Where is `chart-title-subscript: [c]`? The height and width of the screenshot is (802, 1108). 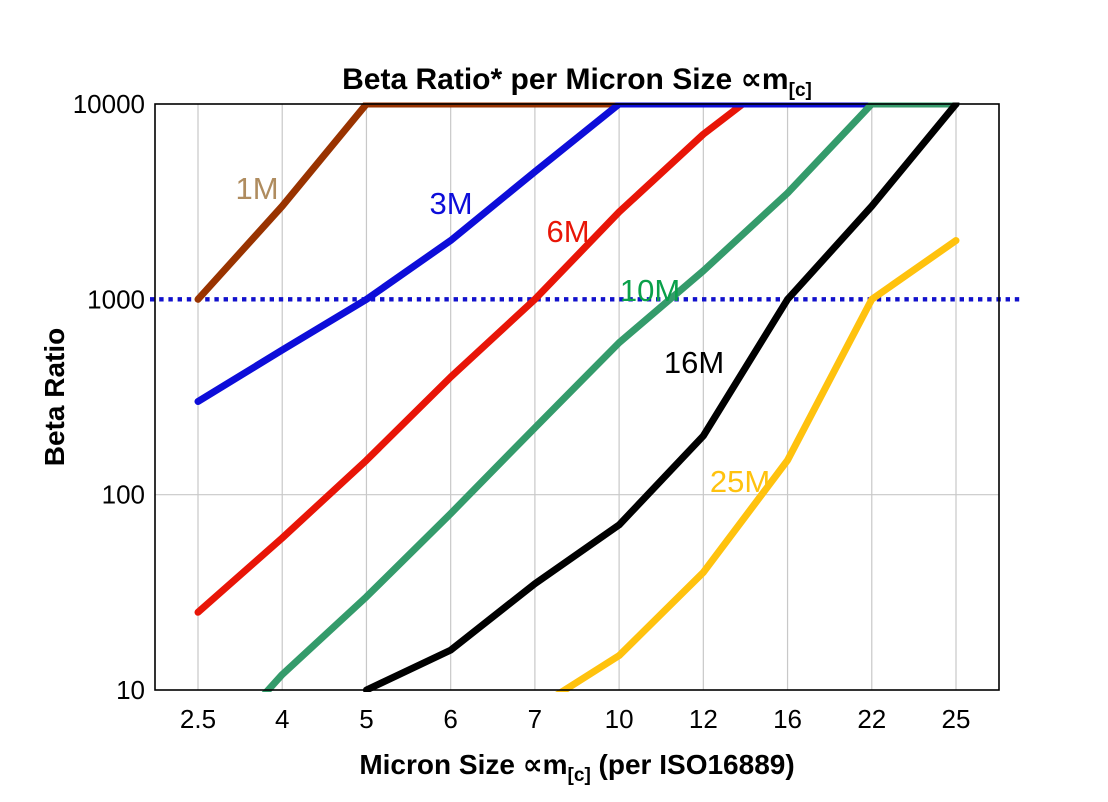
chart-title-subscript: [c] is located at coordinates (800, 90).